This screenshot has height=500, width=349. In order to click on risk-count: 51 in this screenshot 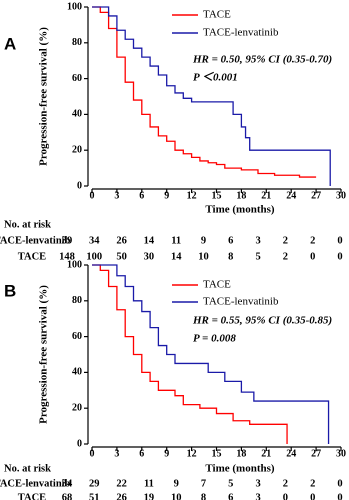, I will do `click(94, 496)`.